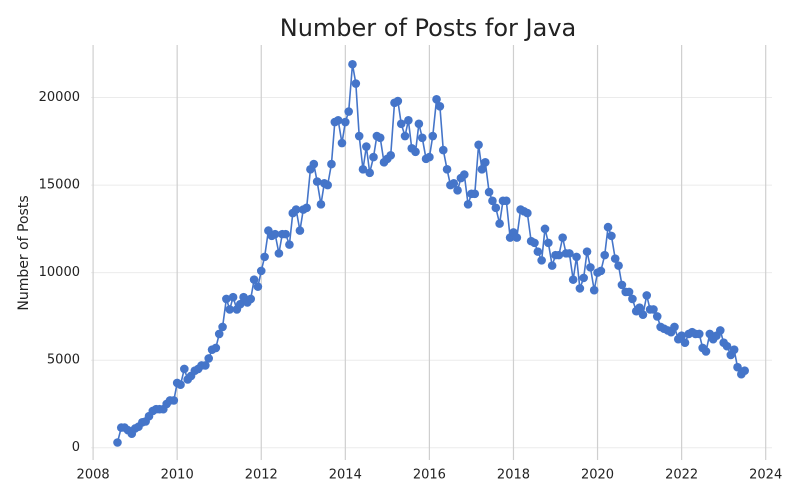 Image resolution: width=800 pixels, height=500 pixels. I want to click on x-tick-label: 2012, so click(261, 475).